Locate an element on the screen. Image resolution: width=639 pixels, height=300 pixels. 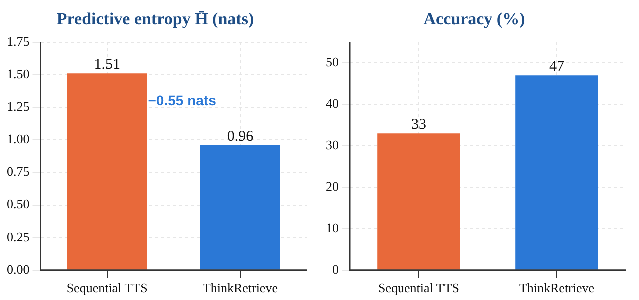
chart-title: Accuracy (%) is located at coordinates (475, 19).